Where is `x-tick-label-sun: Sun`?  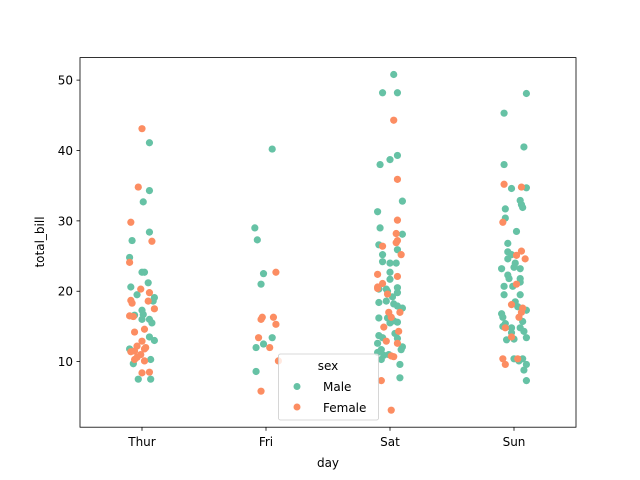
x-tick-label-sun: Sun is located at coordinates (514, 442).